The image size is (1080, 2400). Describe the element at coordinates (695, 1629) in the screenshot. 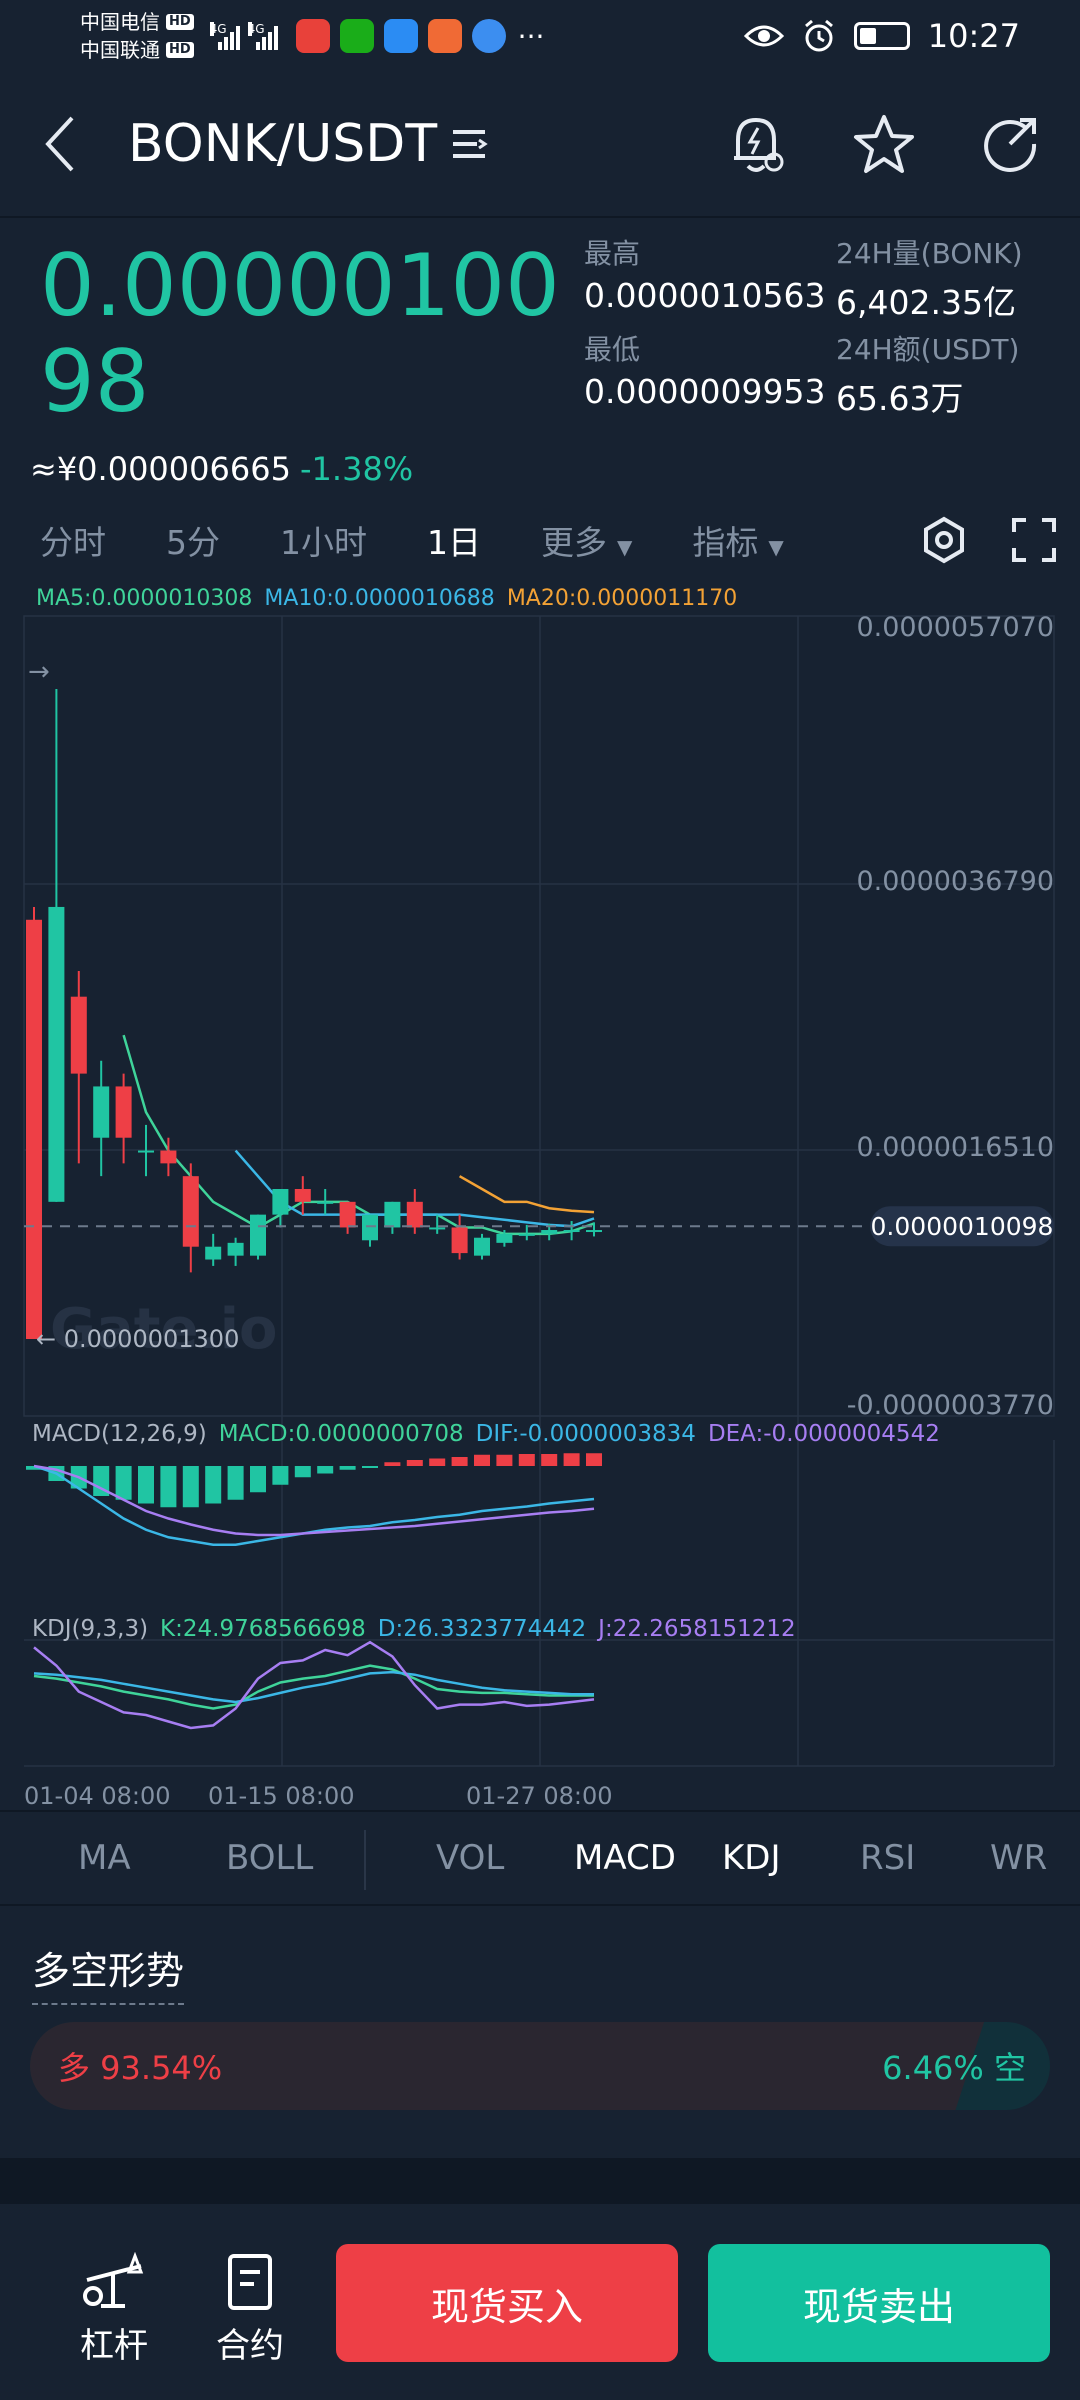

I see `kdj-legend-j: J:22.2658151212` at that location.